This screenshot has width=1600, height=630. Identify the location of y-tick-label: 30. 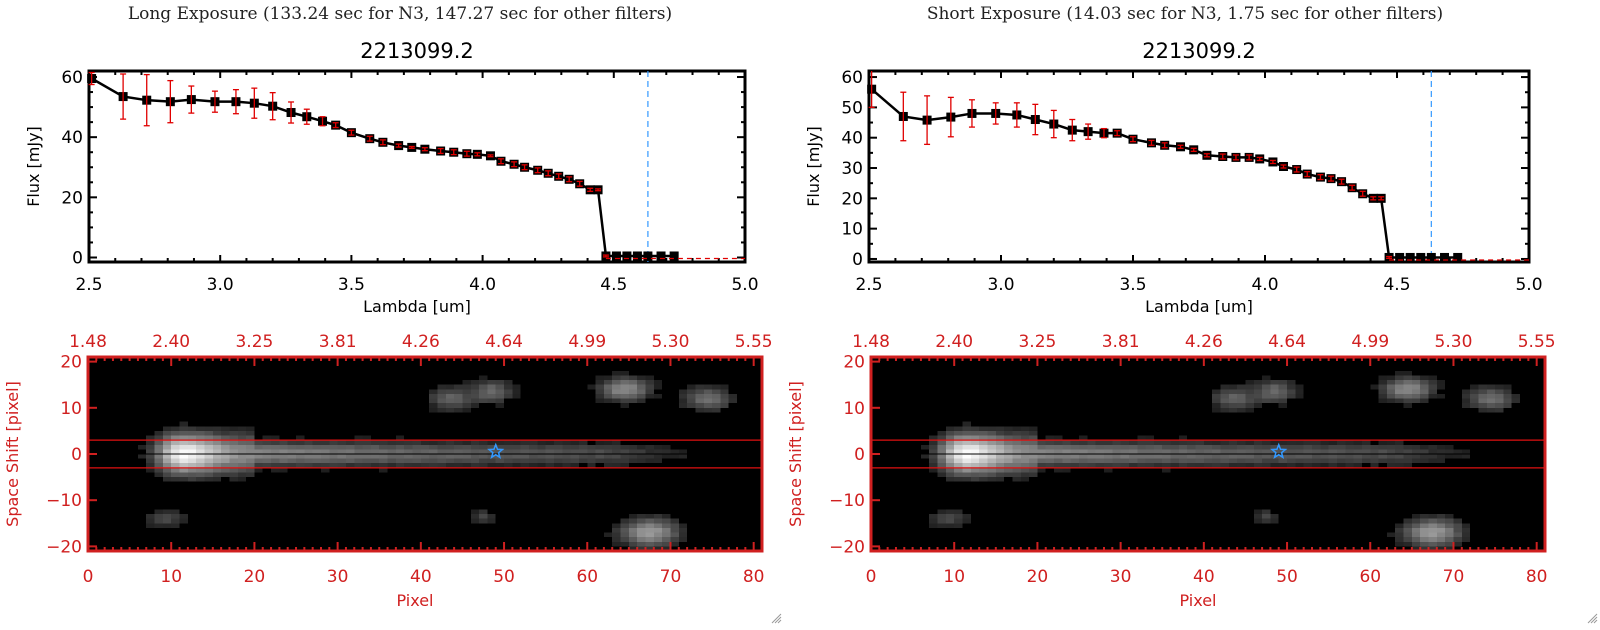
(852, 169).